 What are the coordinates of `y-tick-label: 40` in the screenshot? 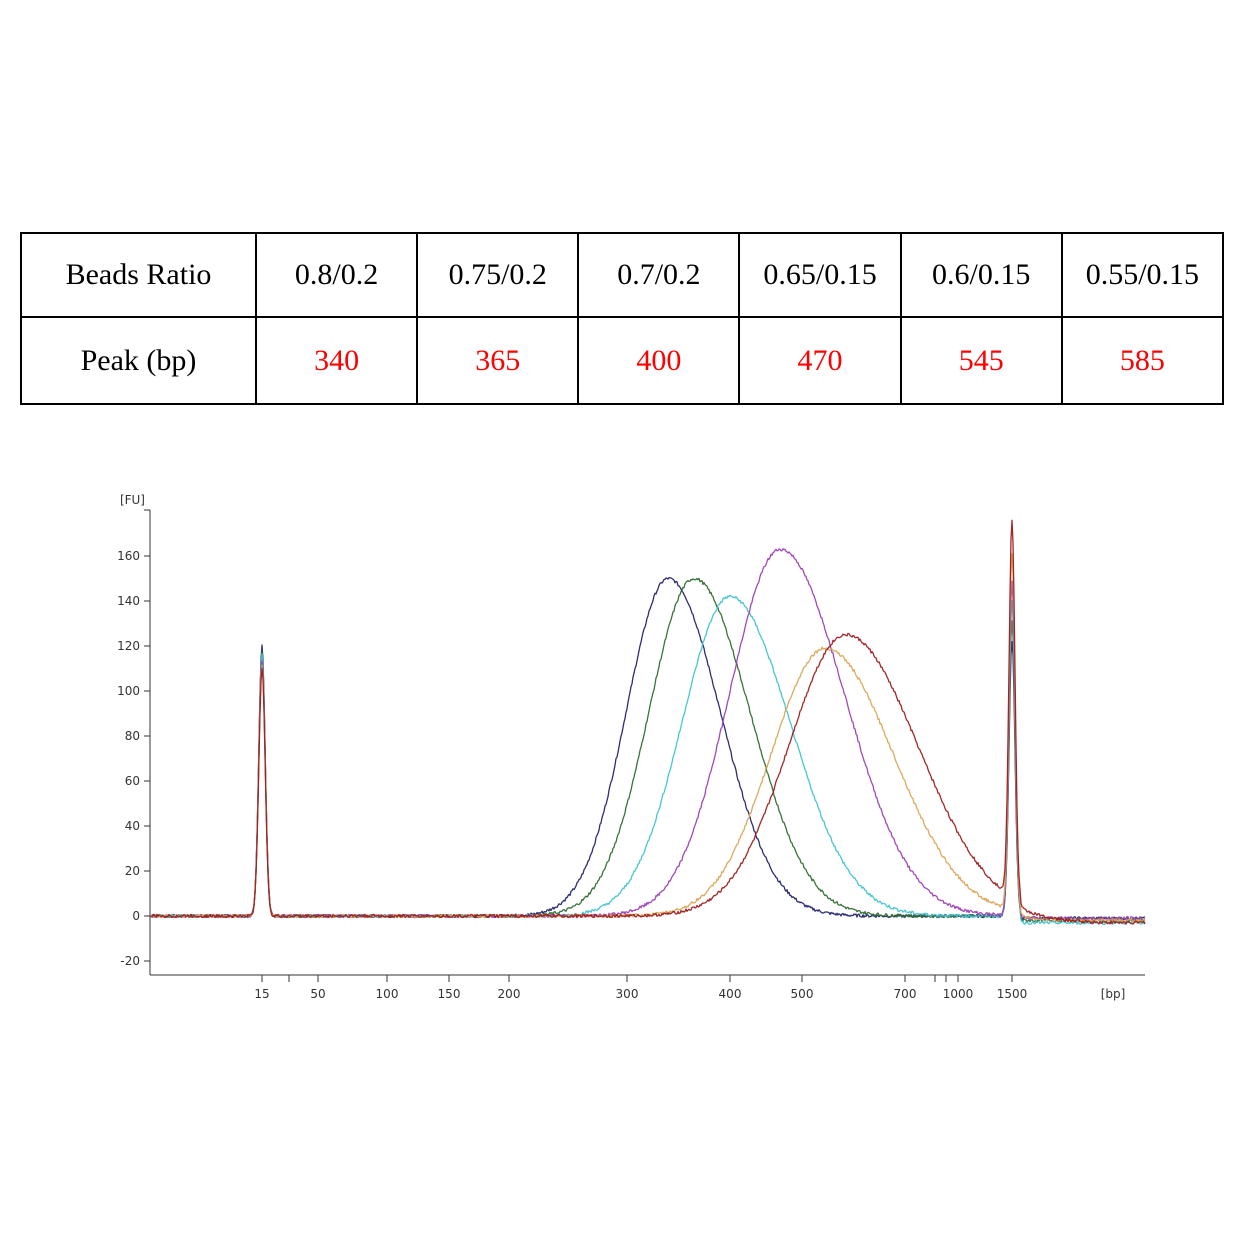 It's located at (132, 826).